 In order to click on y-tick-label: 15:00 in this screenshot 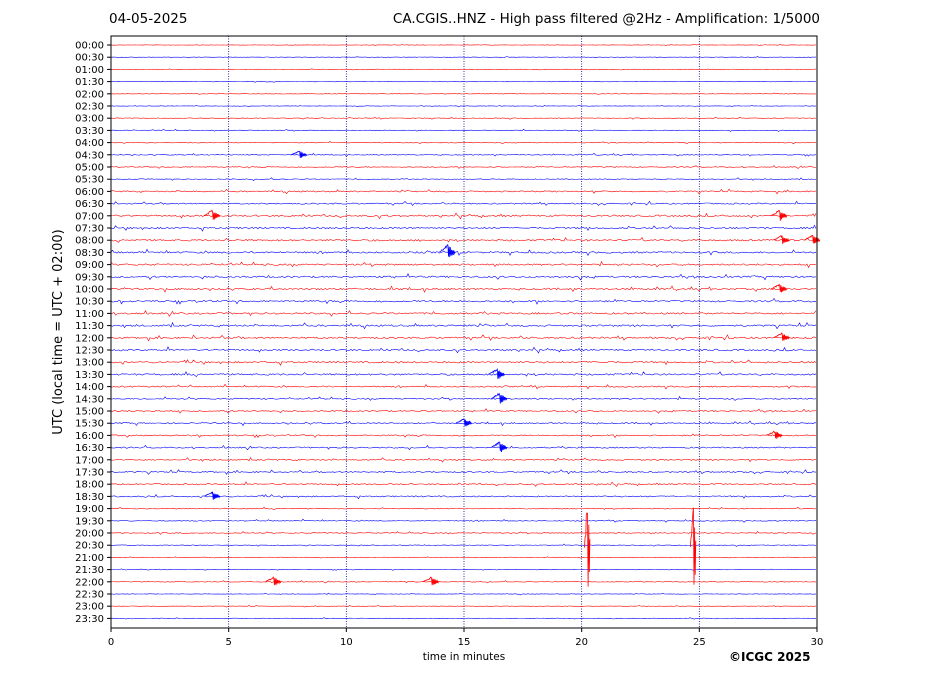, I will do `click(89, 412)`.